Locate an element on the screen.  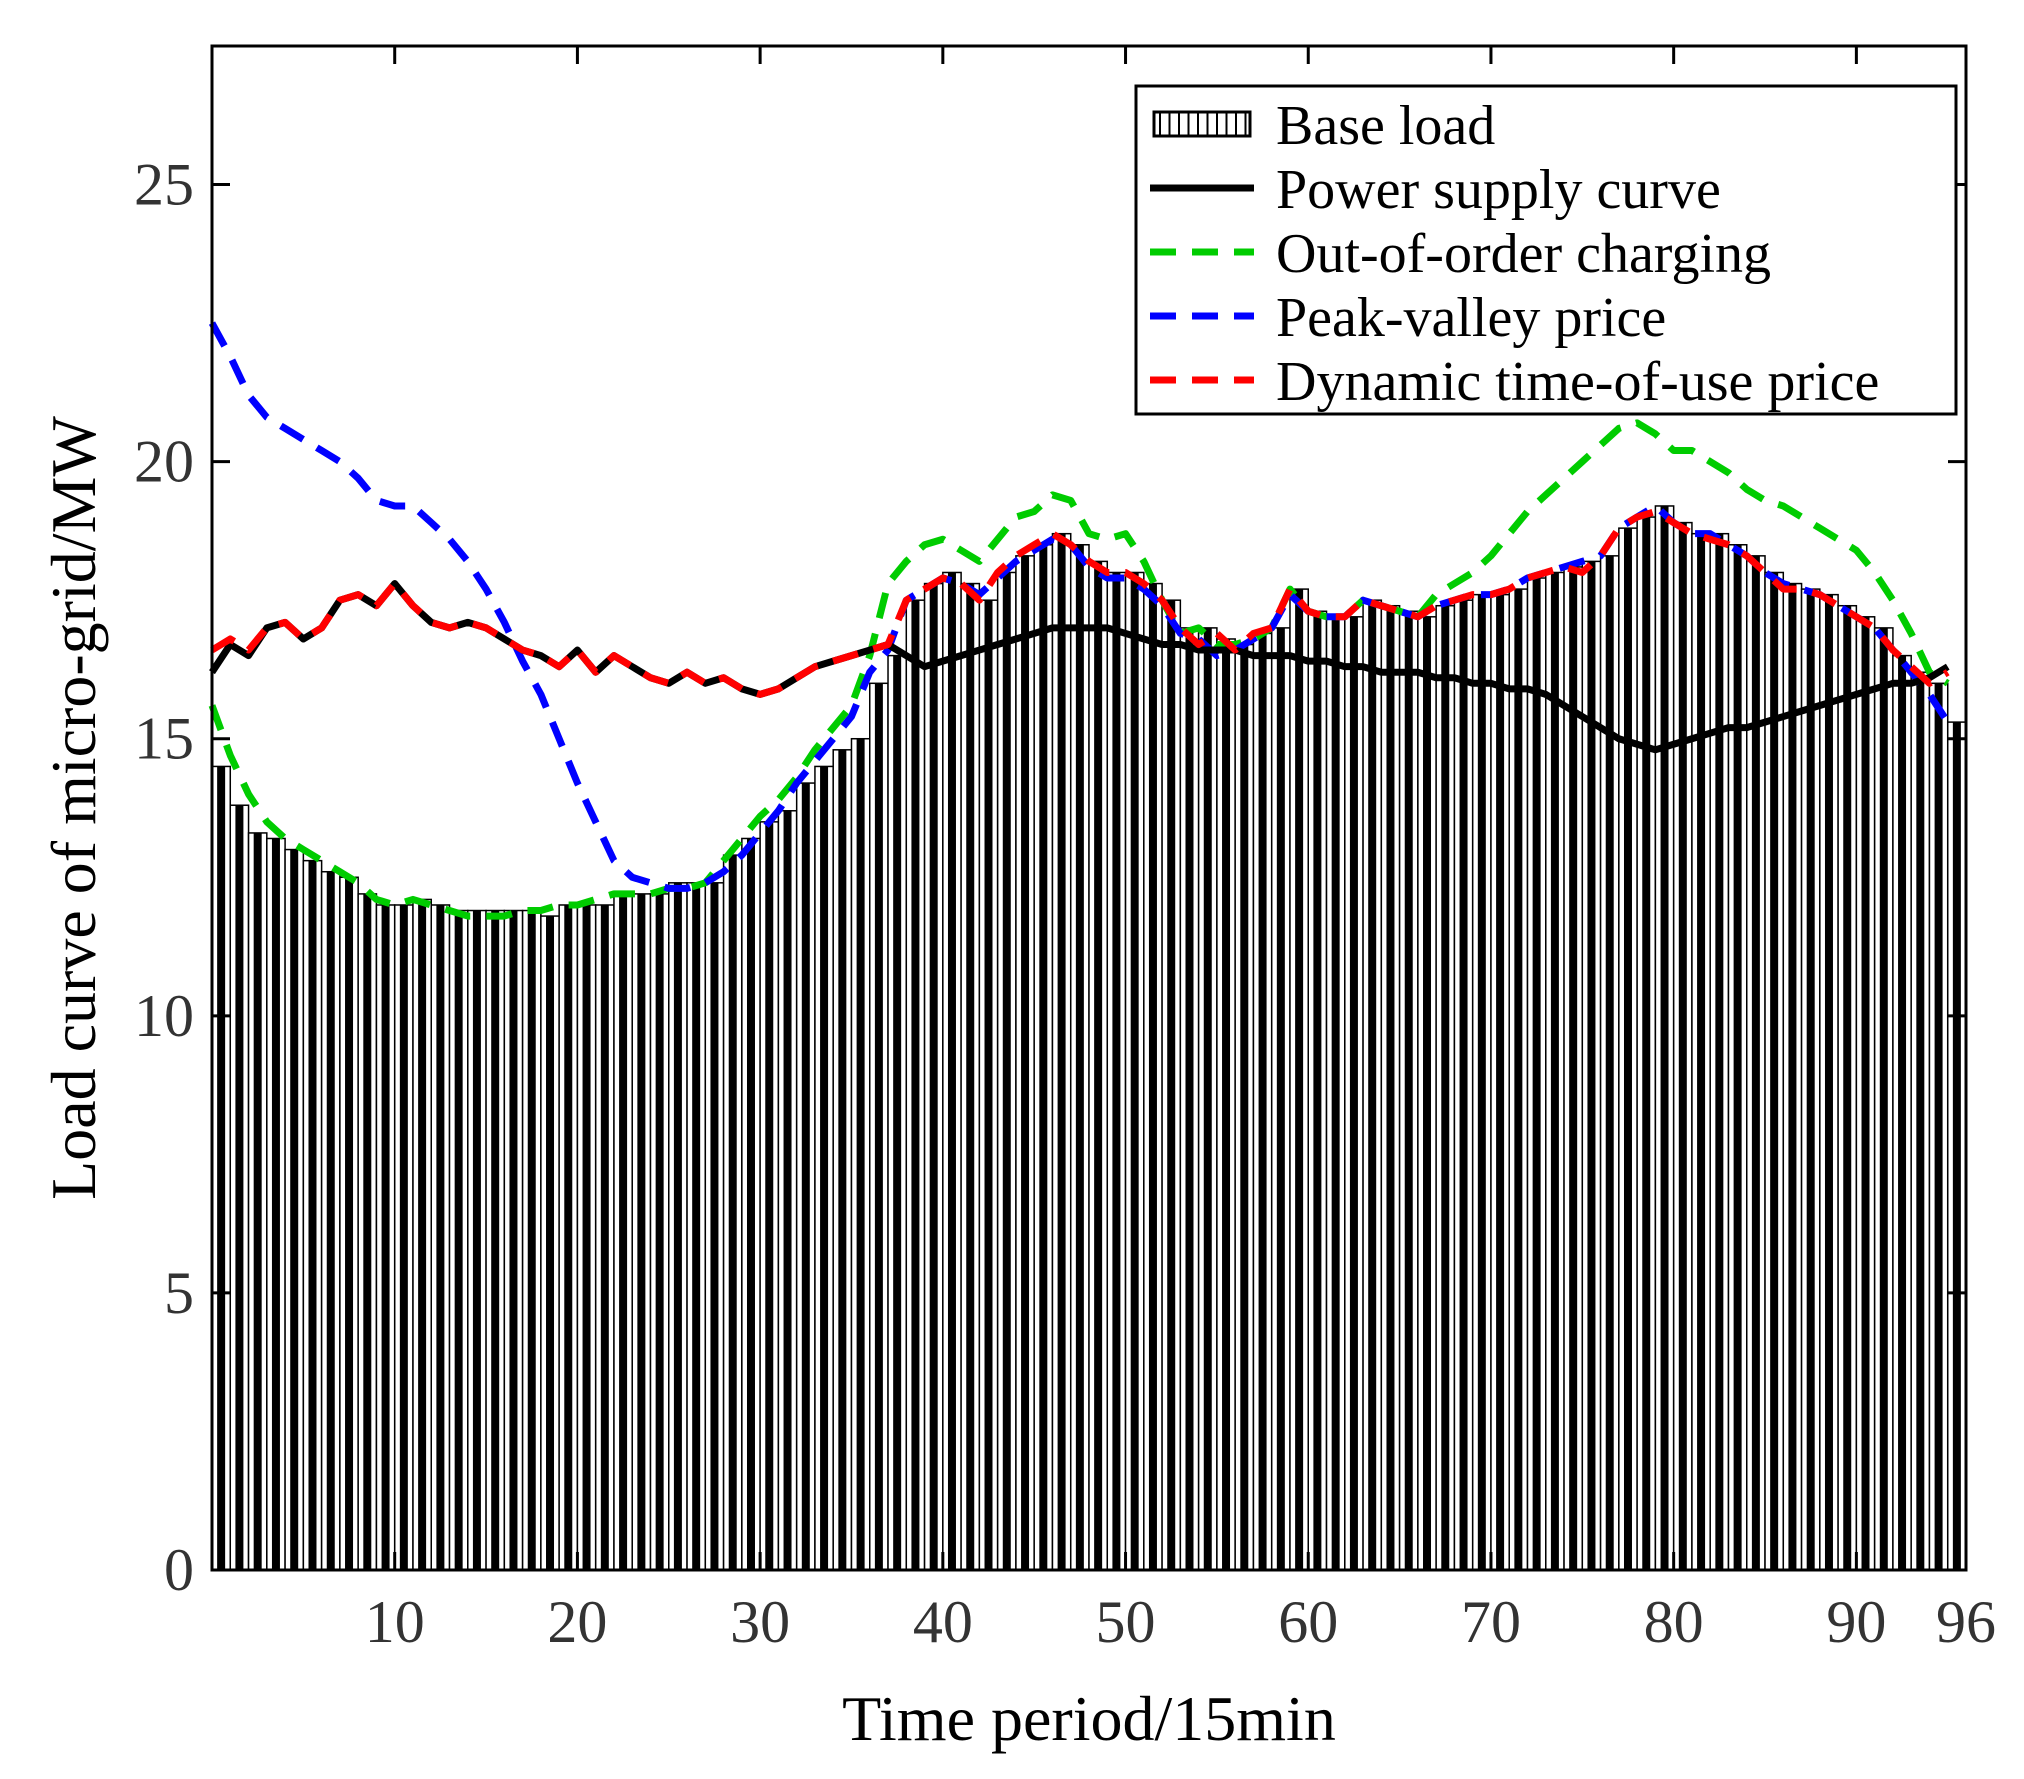
y-axis-title: Load curve of micro-grid/MW is located at coordinates (73, 808).